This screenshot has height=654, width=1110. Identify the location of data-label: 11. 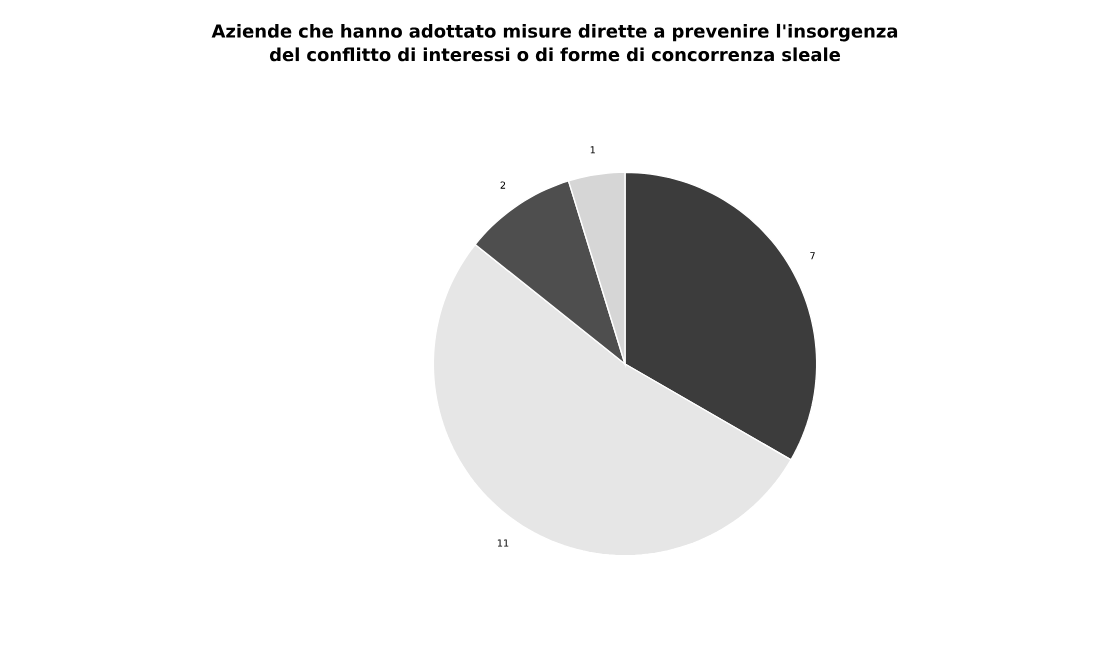
(503, 543).